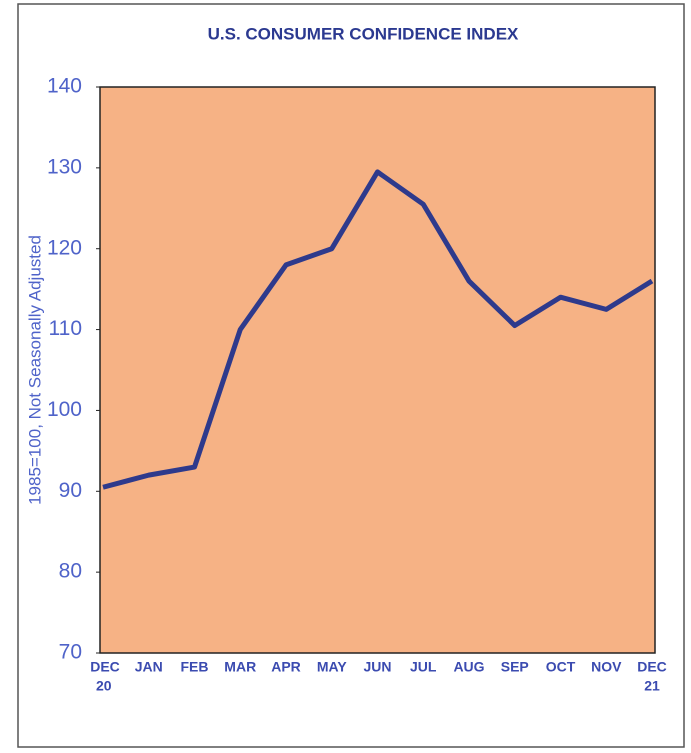 The height and width of the screenshot is (753, 691). What do you see at coordinates (104, 686) in the screenshot?
I see `x-year-label: 20` at bounding box center [104, 686].